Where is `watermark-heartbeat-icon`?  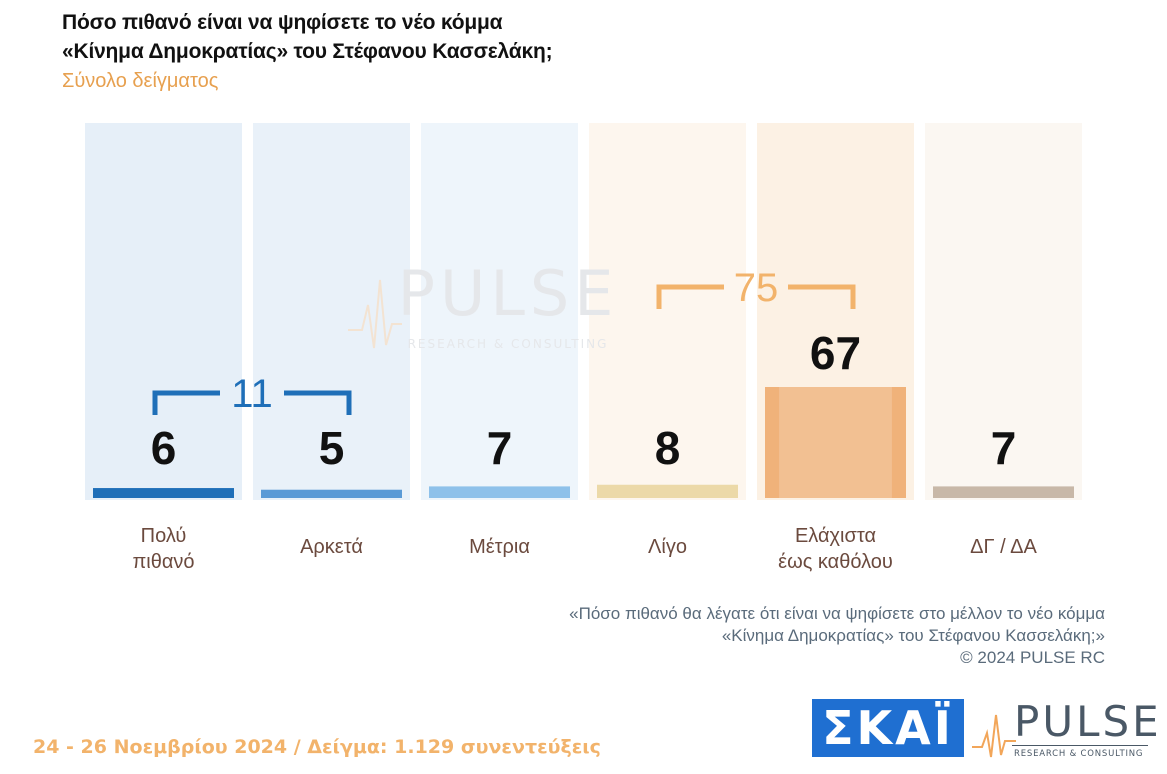
watermark-heartbeat-icon is located at coordinates (375, 314).